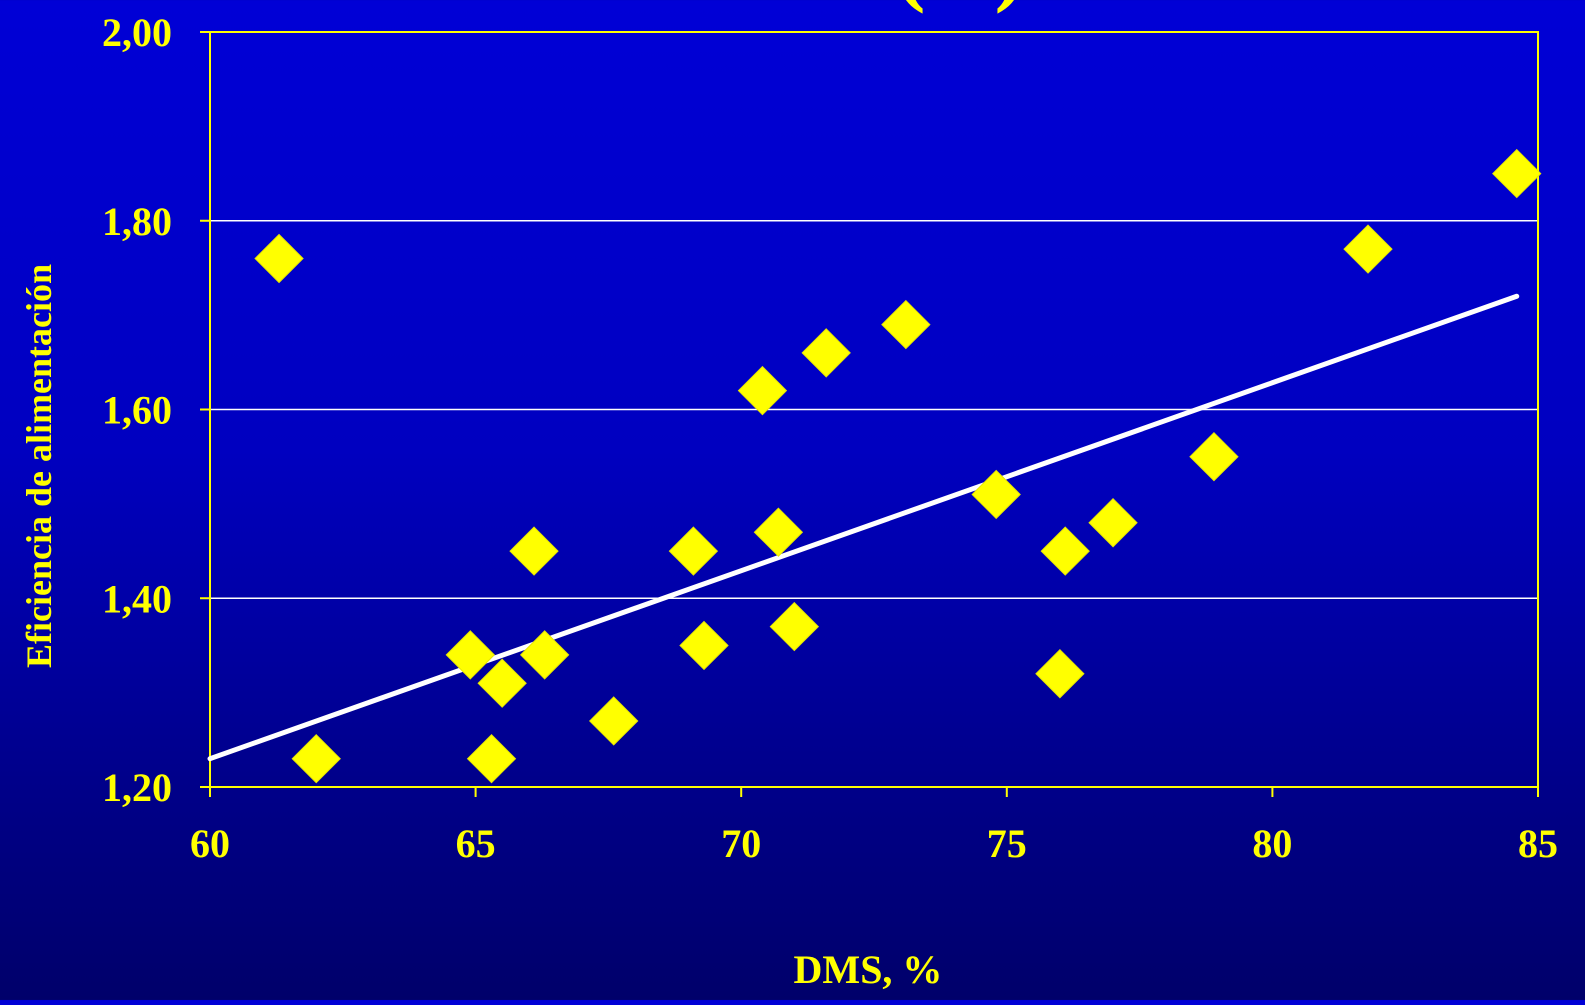 The width and height of the screenshot is (1585, 1005). What do you see at coordinates (137, 787) in the screenshot?
I see `y-tick-label: 1,20` at bounding box center [137, 787].